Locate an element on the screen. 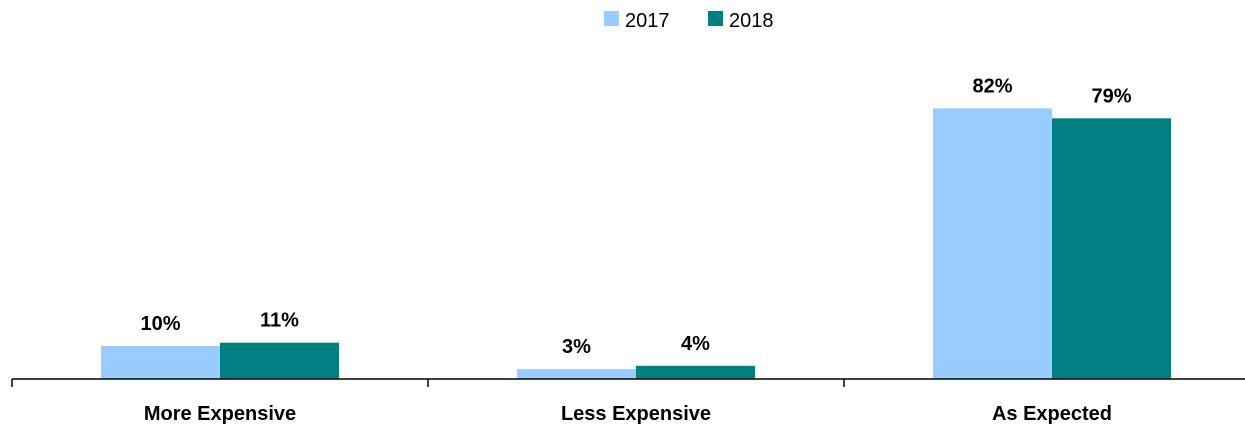 This screenshot has height=429, width=1245. category-labels-group: More Expensive Less Expensive As Expected is located at coordinates (628, 414).